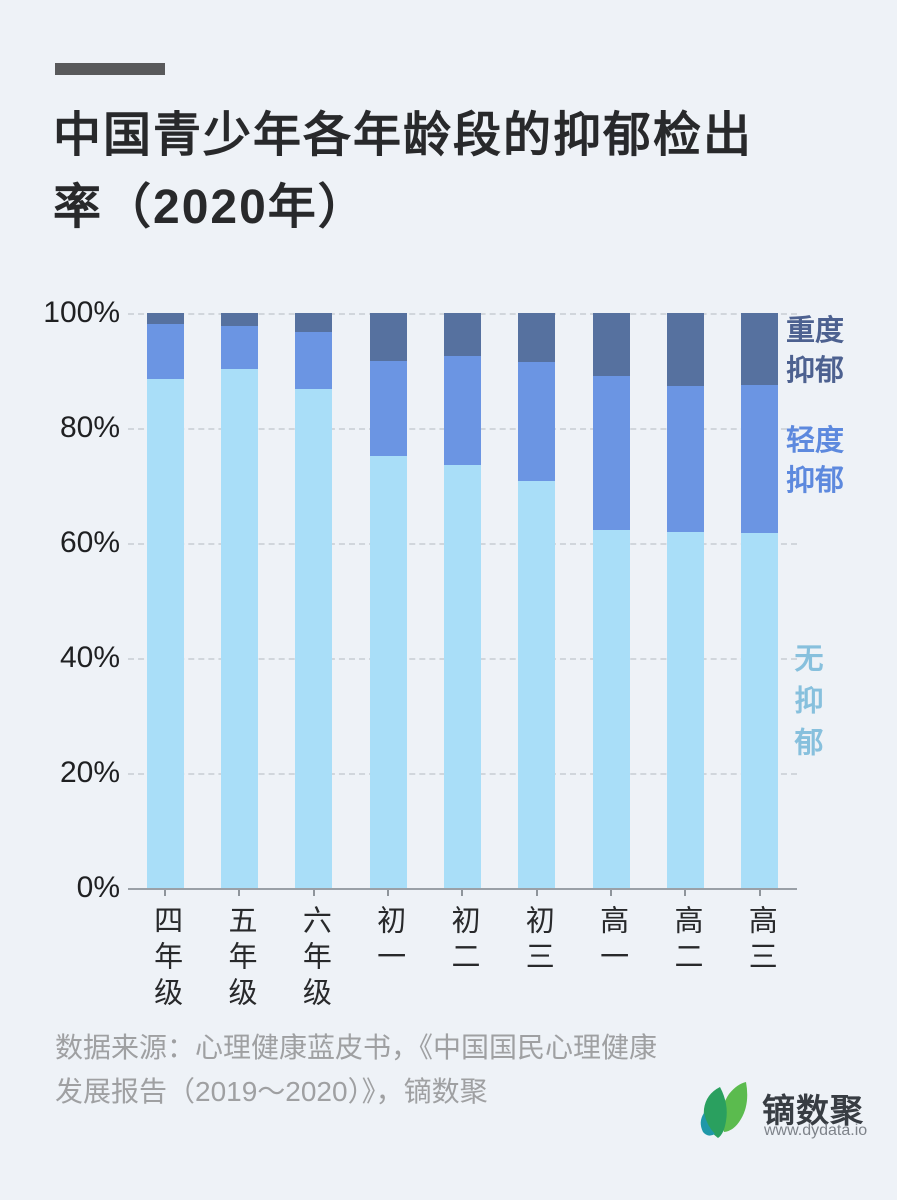 This screenshot has height=1200, width=897. What do you see at coordinates (816, 1130) in the screenshot?
I see `brand-url: www.dydata.io` at bounding box center [816, 1130].